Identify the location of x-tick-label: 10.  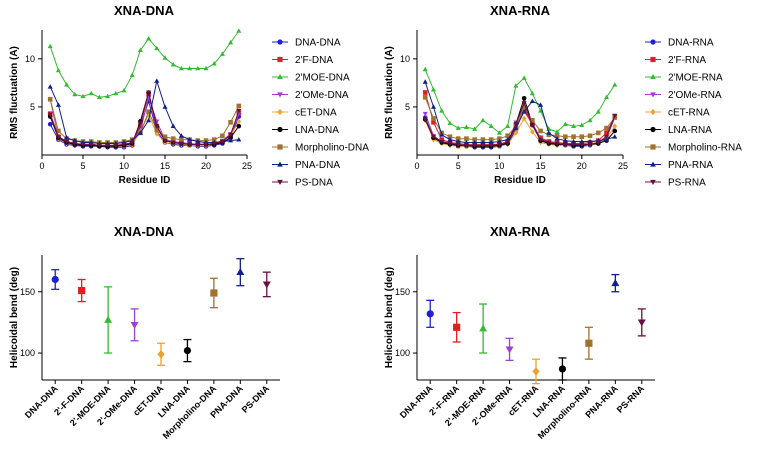
(499, 166).